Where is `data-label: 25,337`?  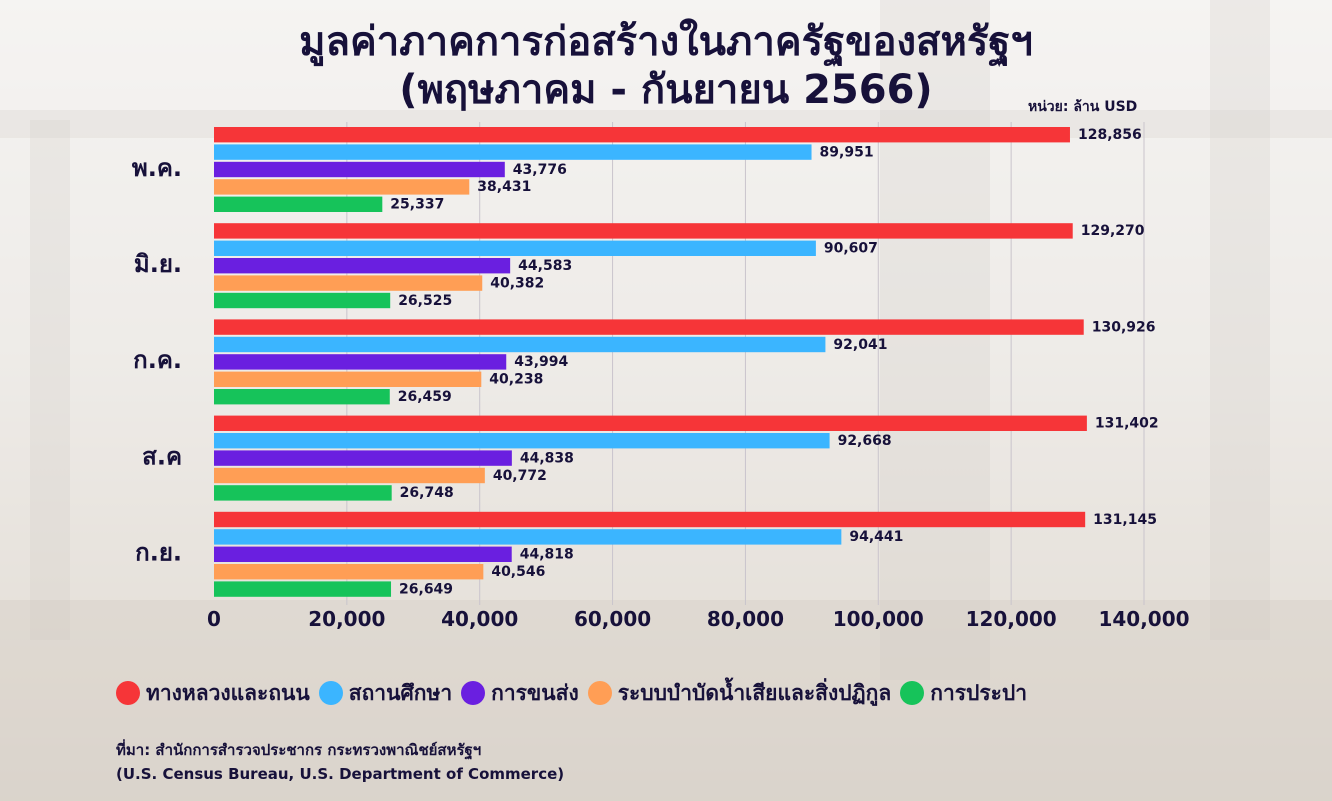
data-label: 25,337 is located at coordinates (417, 205).